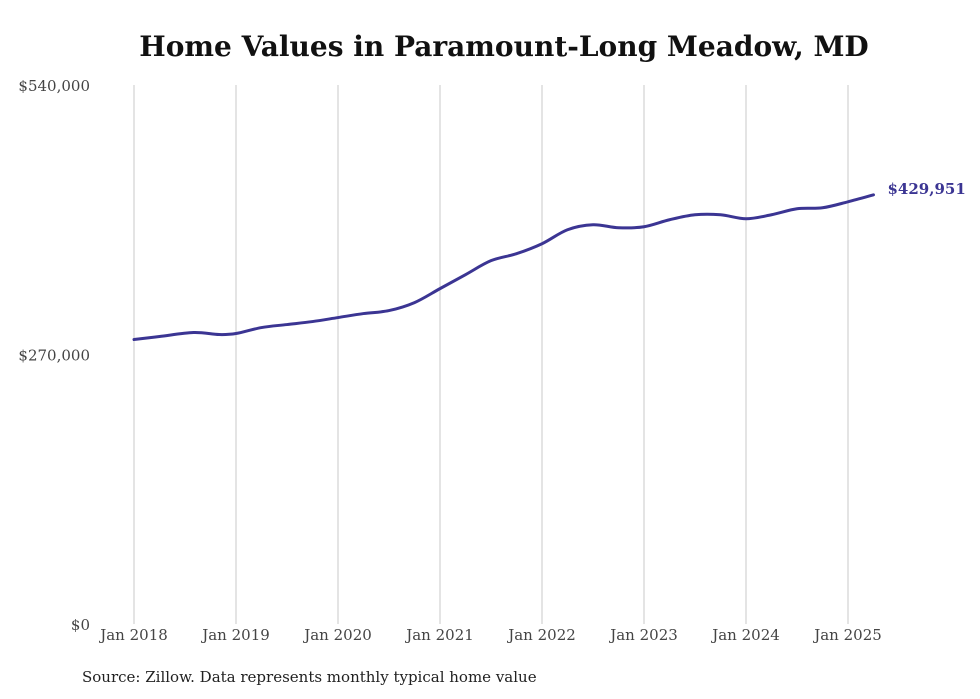  Describe the element at coordinates (541, 635) in the screenshot. I see `x-tick-label: Jan 2022` at that location.